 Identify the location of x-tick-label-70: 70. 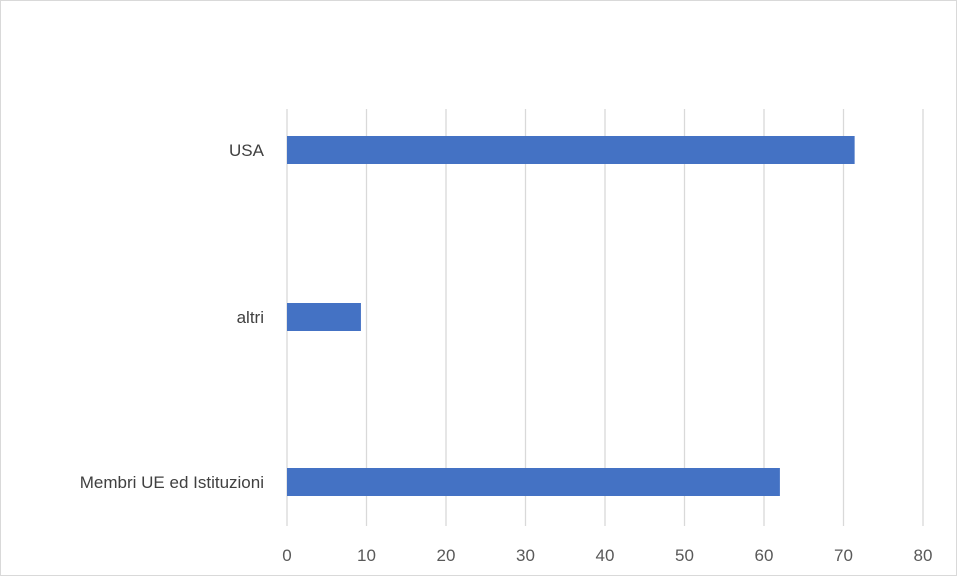
(843, 555).